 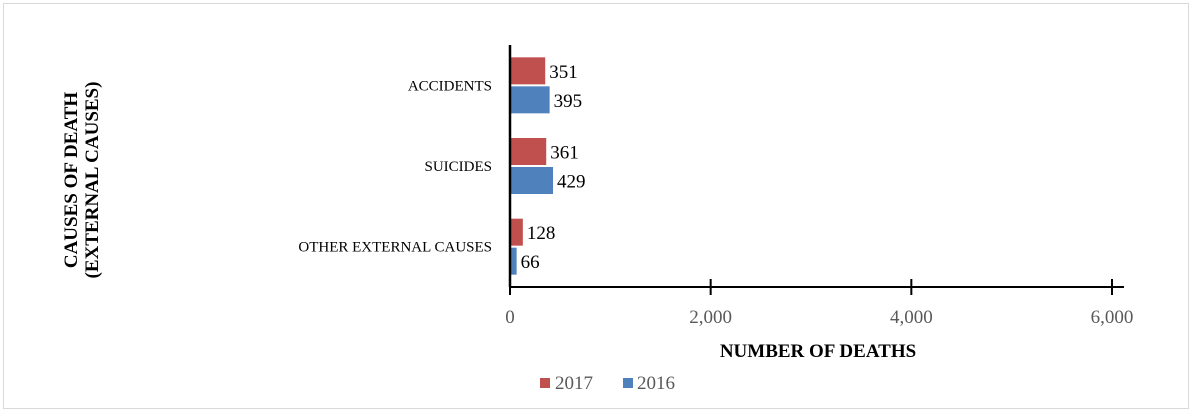 I want to click on x-tick-label: 0, so click(x=510, y=317).